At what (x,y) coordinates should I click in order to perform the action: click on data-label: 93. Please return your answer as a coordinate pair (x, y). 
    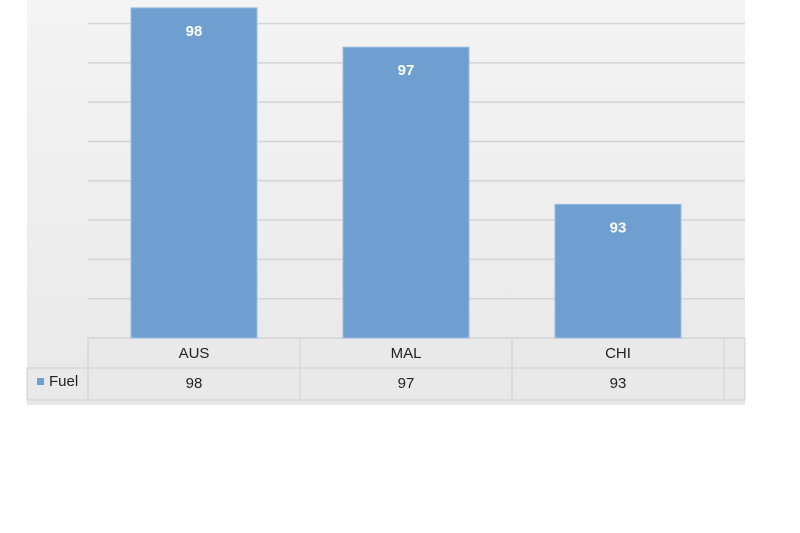
    Looking at the image, I should click on (618, 227).